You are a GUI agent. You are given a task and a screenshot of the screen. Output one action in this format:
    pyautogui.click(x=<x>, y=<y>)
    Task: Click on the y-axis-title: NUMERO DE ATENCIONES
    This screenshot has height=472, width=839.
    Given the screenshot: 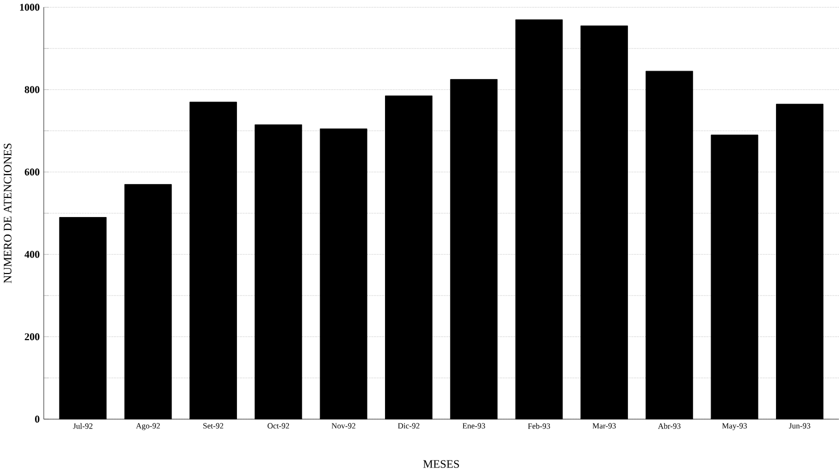 What is the action you would take?
    pyautogui.click(x=8, y=214)
    